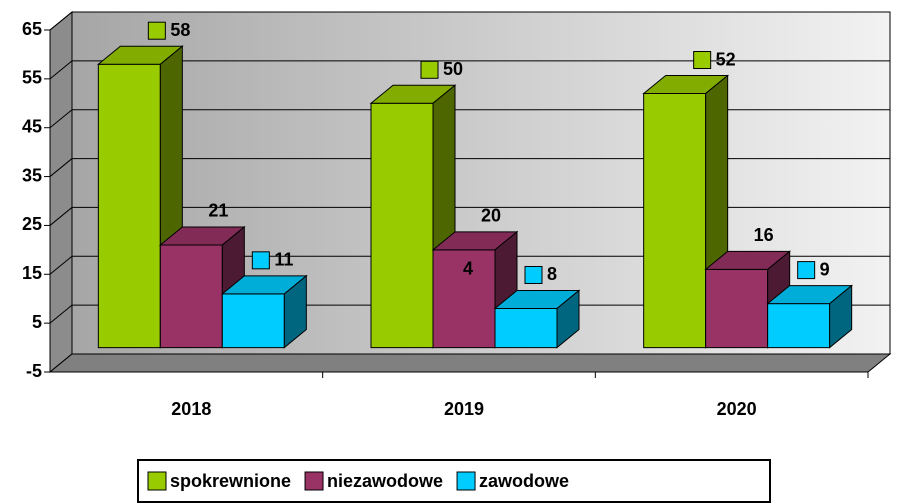  Describe the element at coordinates (764, 235) in the screenshot. I see `data-label: 16` at that location.